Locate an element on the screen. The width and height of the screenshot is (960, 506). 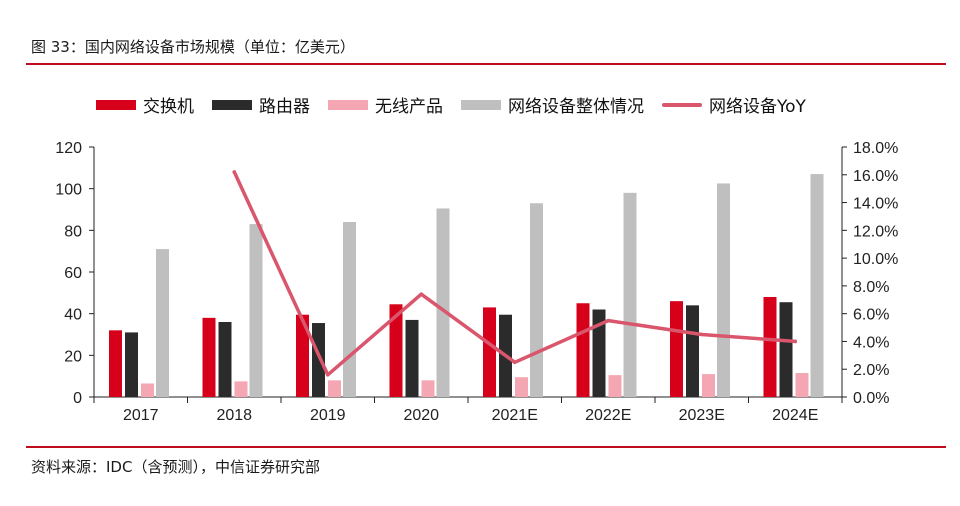
legend-label-wireless: 无线产品 is located at coordinates (409, 107).